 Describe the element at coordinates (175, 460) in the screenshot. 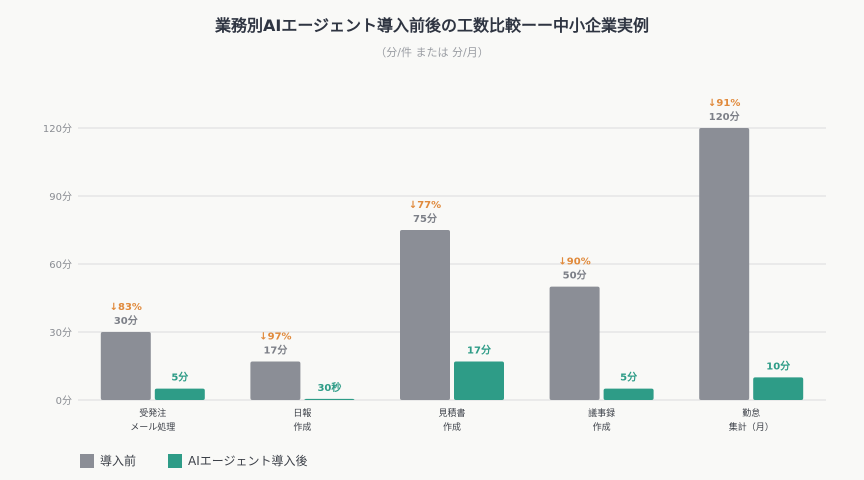

I see `legend-swatch-after` at that location.